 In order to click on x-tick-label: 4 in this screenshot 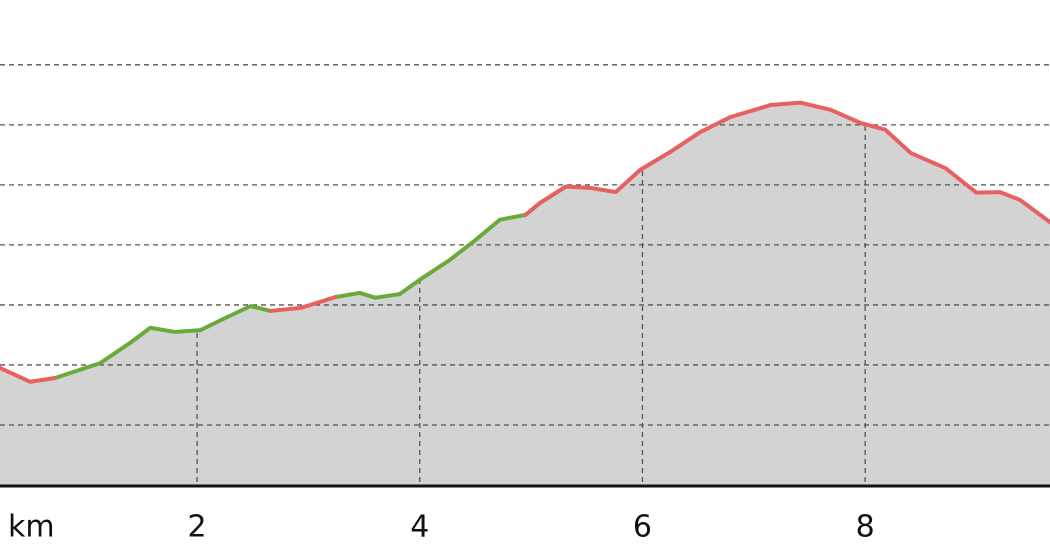, I will do `click(419, 527)`.